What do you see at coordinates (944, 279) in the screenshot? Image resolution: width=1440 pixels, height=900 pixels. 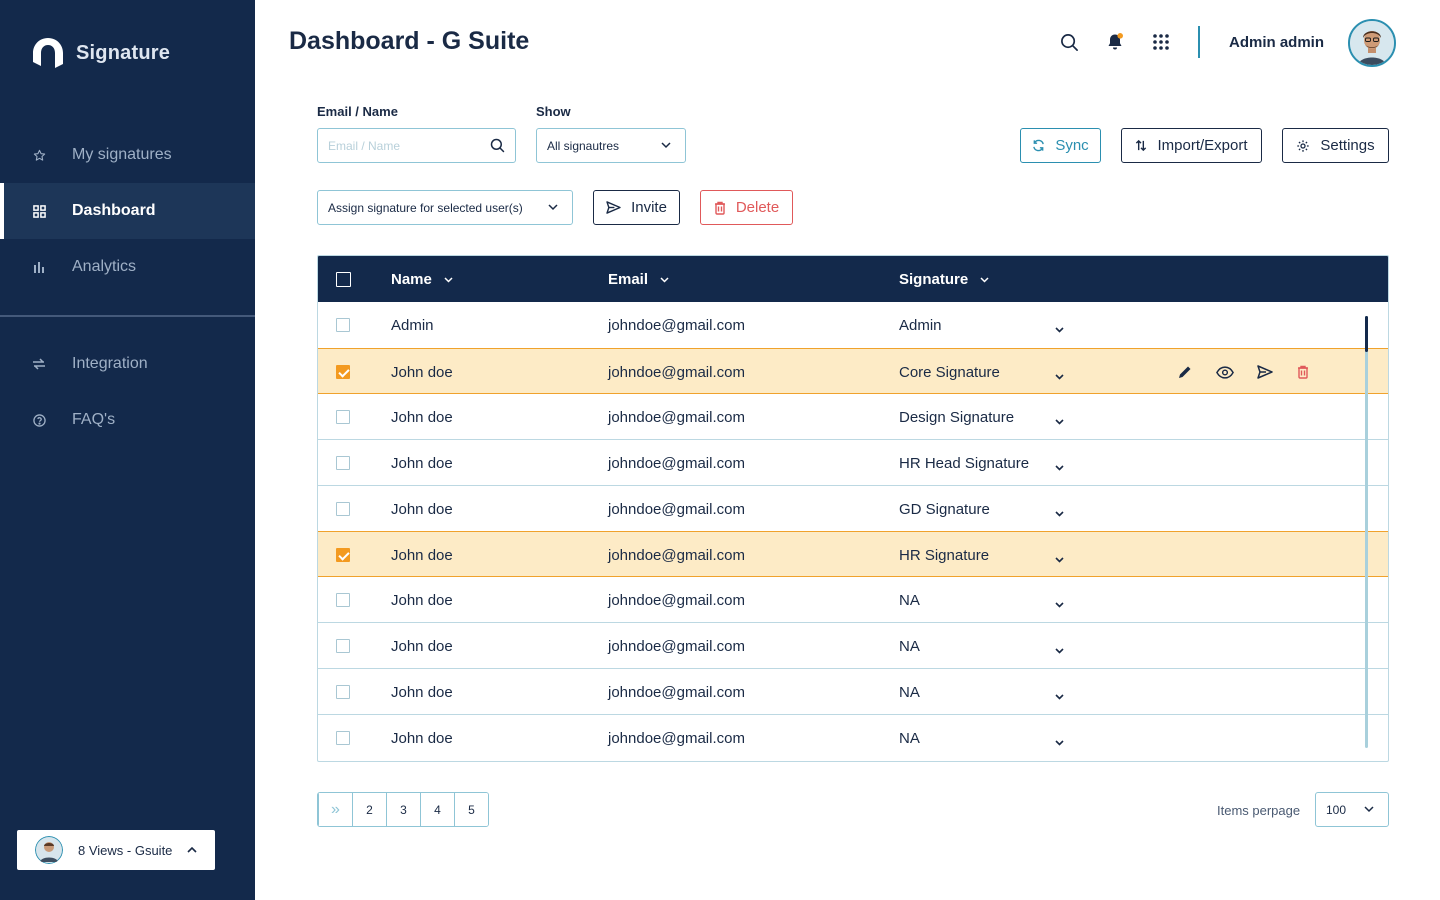 I see `column-signature-header: Signature` at bounding box center [944, 279].